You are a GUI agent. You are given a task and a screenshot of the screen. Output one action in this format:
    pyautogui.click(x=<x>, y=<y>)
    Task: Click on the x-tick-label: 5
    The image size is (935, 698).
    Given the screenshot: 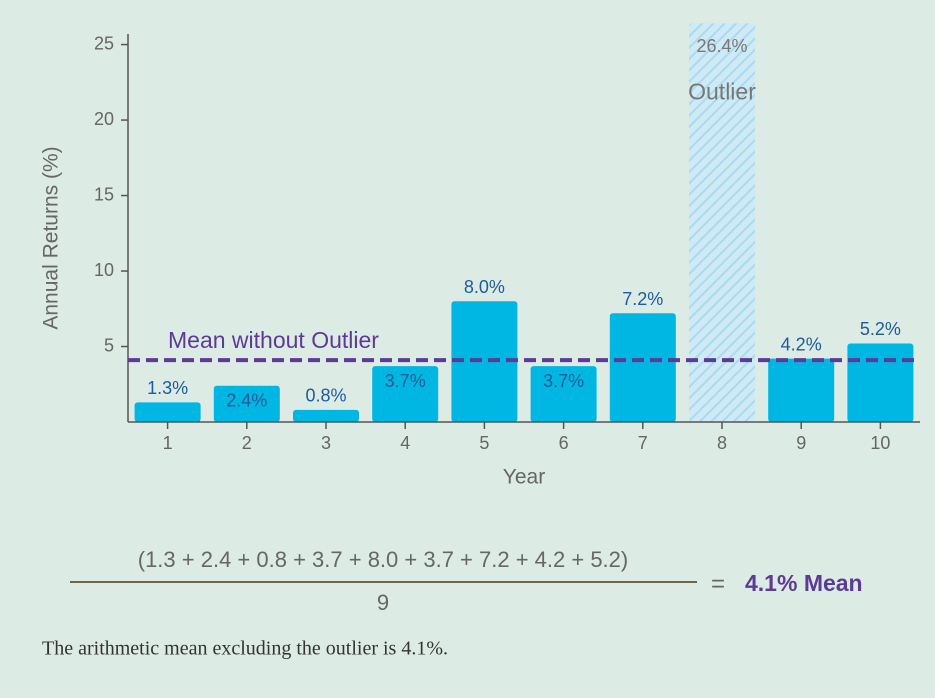 What is the action you would take?
    pyautogui.click(x=484, y=443)
    